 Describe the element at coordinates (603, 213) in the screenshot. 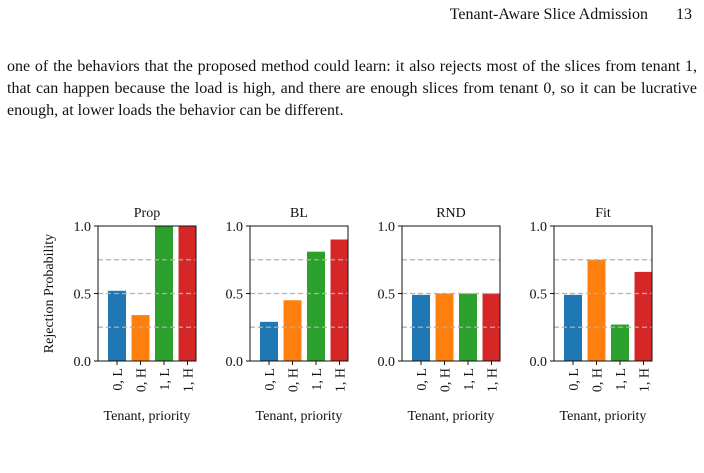

I see `chart-title: Fit` at that location.